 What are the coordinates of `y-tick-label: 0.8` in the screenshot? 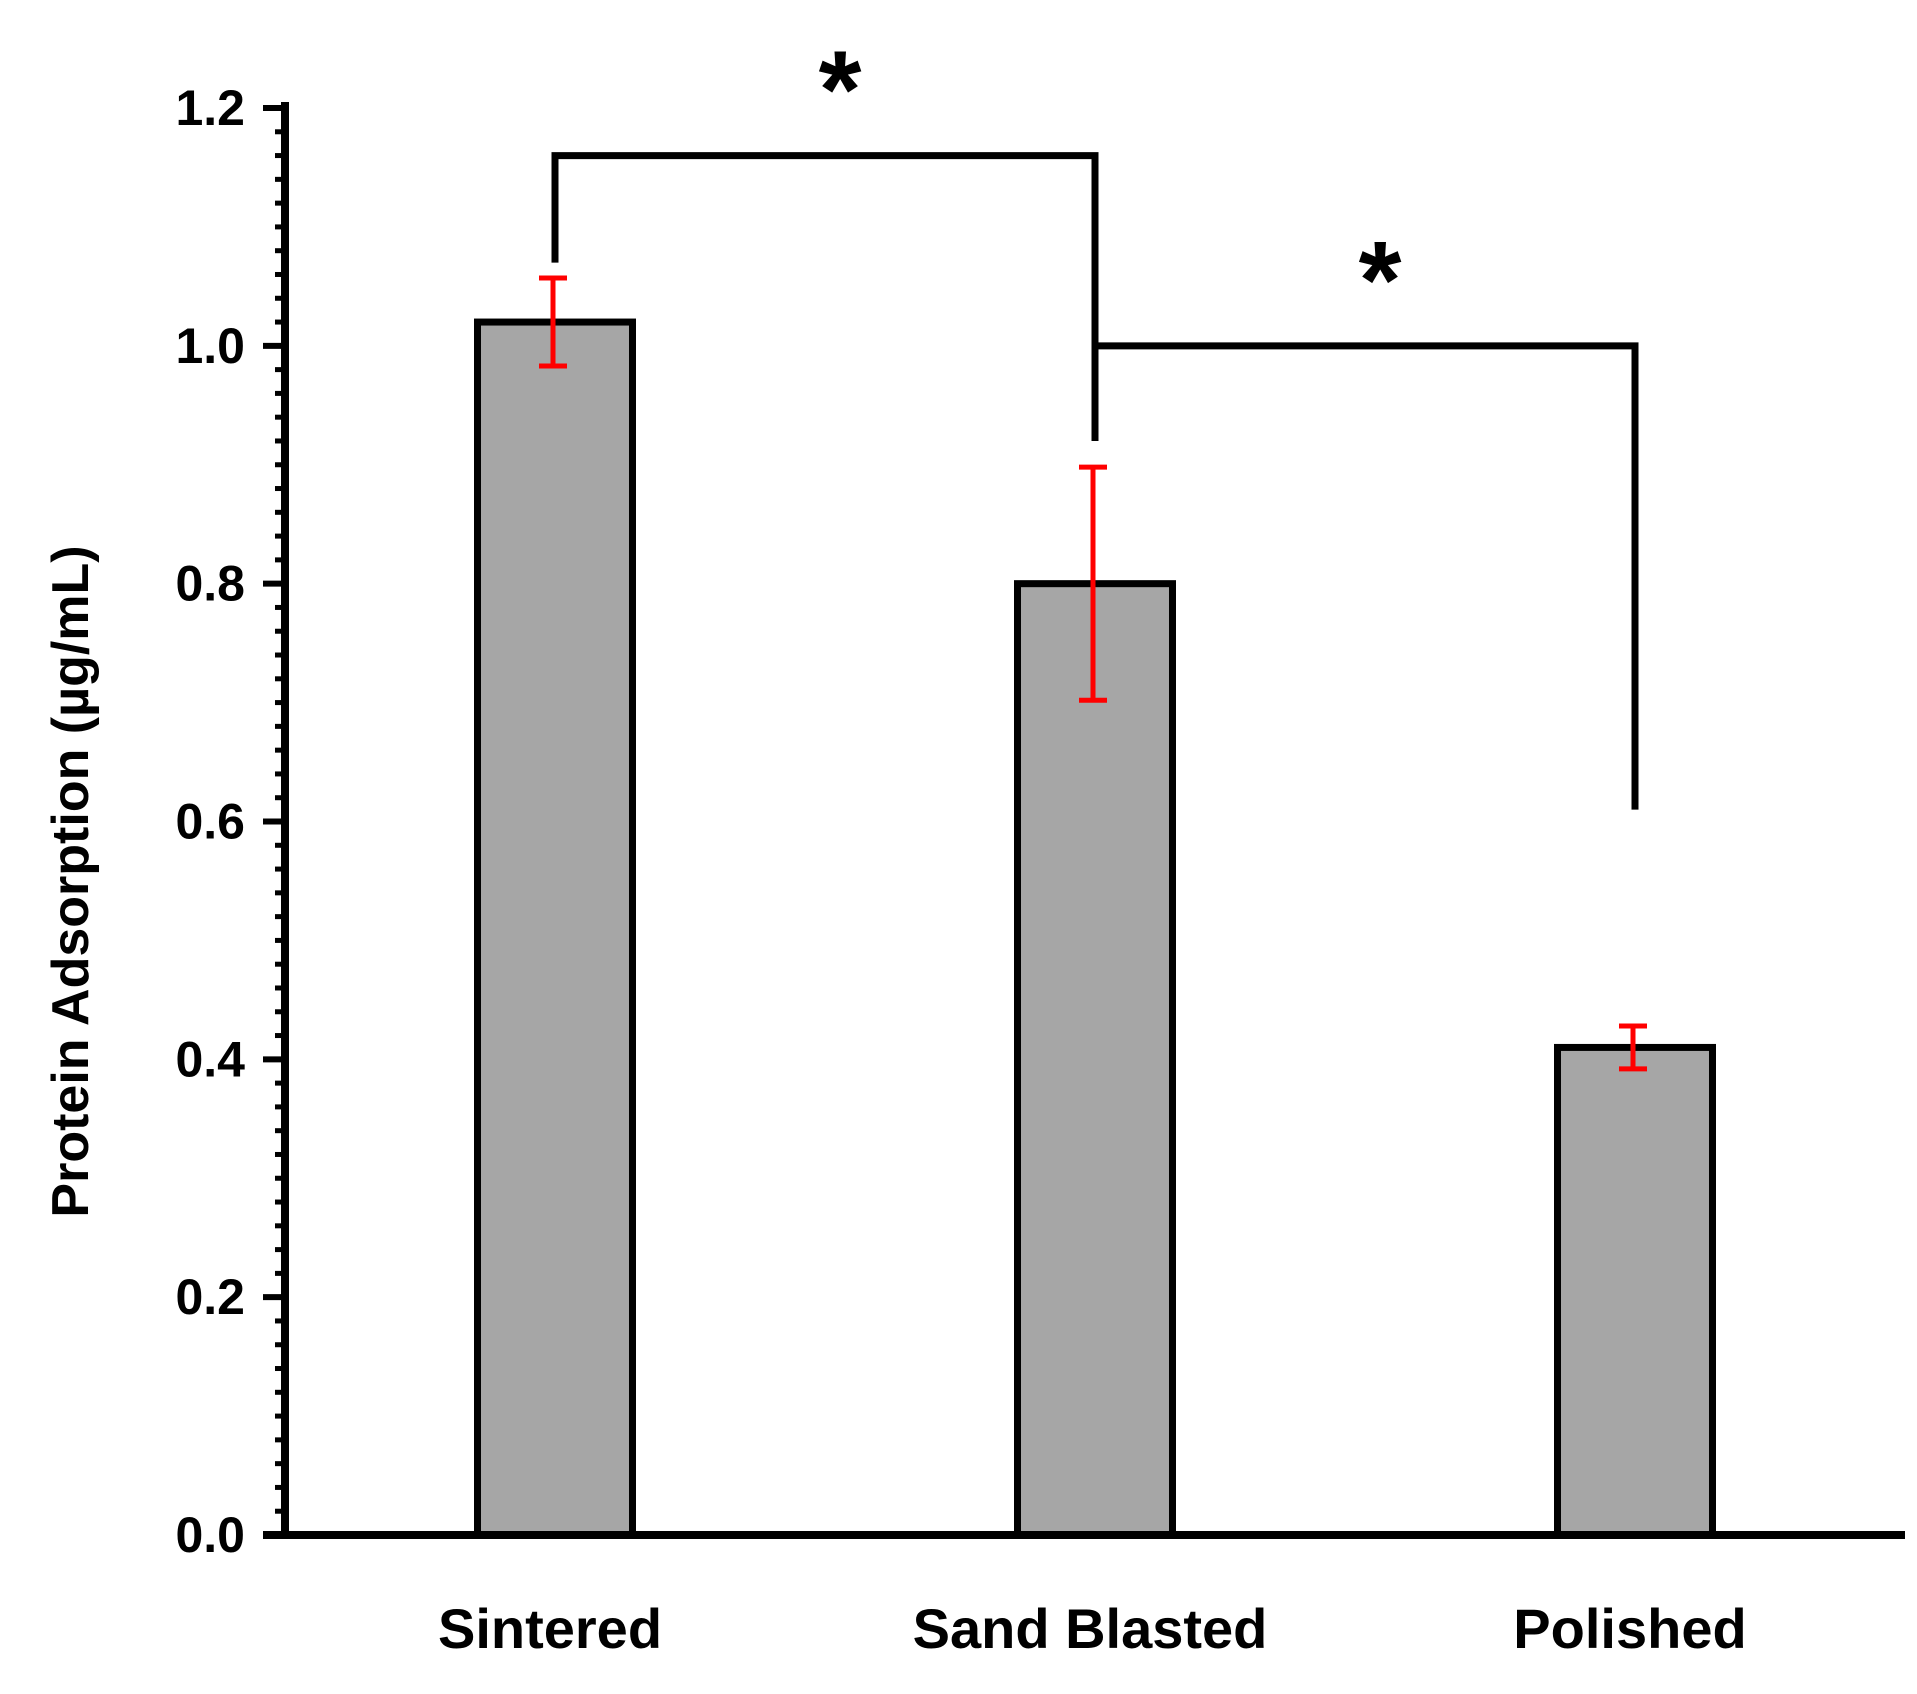 It's located at (210, 584).